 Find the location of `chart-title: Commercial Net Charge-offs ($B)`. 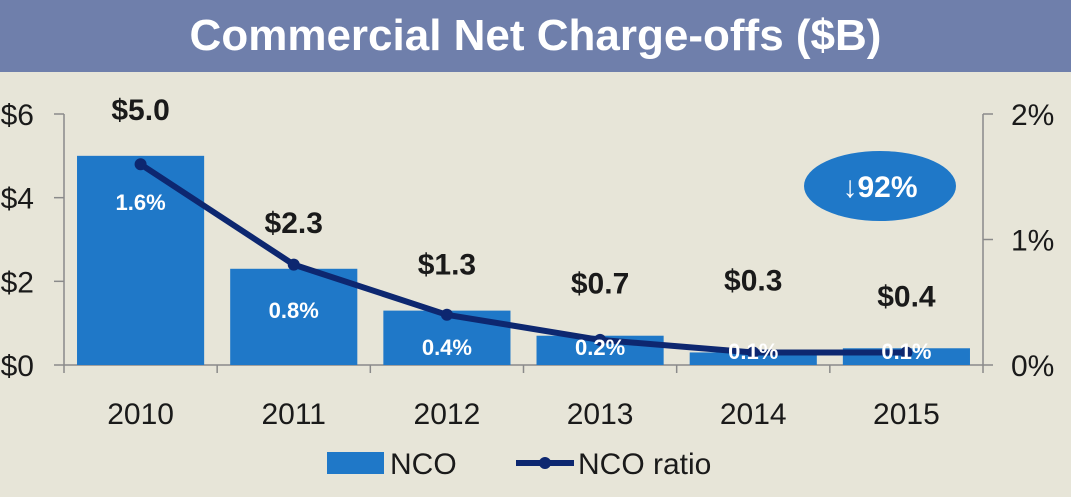

chart-title: Commercial Net Charge-offs ($B) is located at coordinates (535, 35).